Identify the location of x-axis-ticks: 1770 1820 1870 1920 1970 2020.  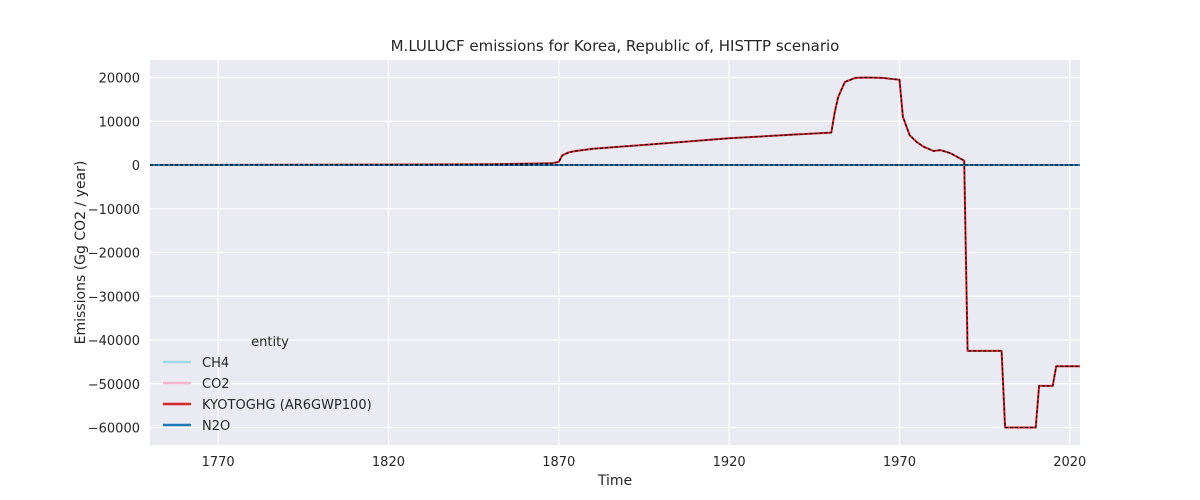
(644, 462).